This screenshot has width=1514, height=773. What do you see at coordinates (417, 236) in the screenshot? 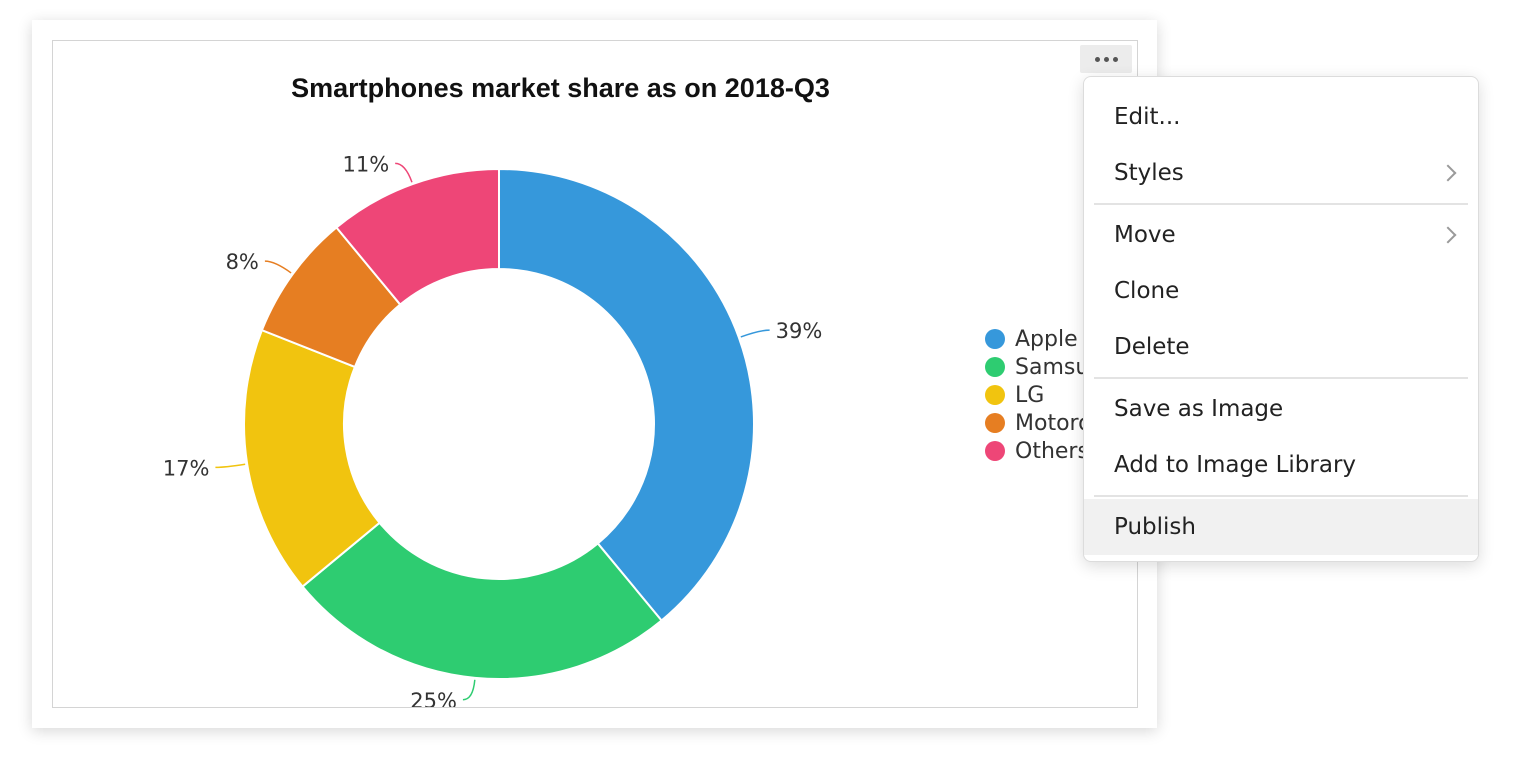
I see `donut-slice-others` at bounding box center [417, 236].